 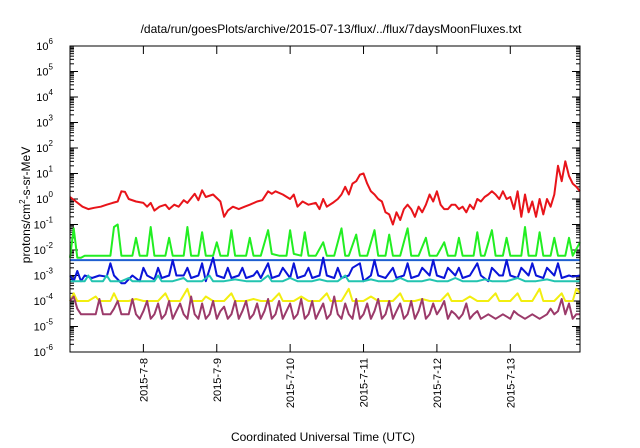 I want to click on y-tick-label: 10⁴, so click(x=44, y=96).